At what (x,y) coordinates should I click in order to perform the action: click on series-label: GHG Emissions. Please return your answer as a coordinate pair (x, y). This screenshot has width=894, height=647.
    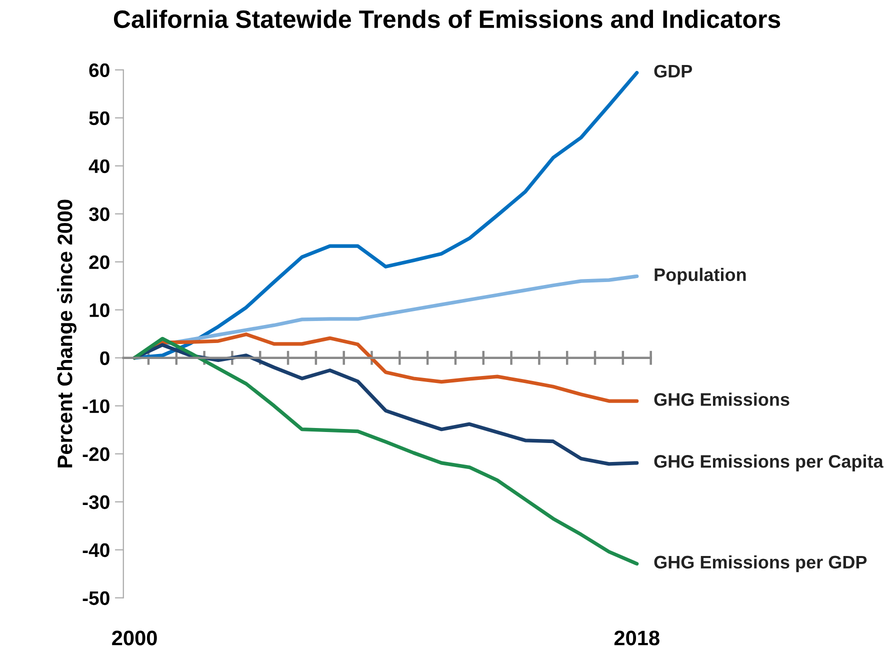
    Looking at the image, I should click on (722, 399).